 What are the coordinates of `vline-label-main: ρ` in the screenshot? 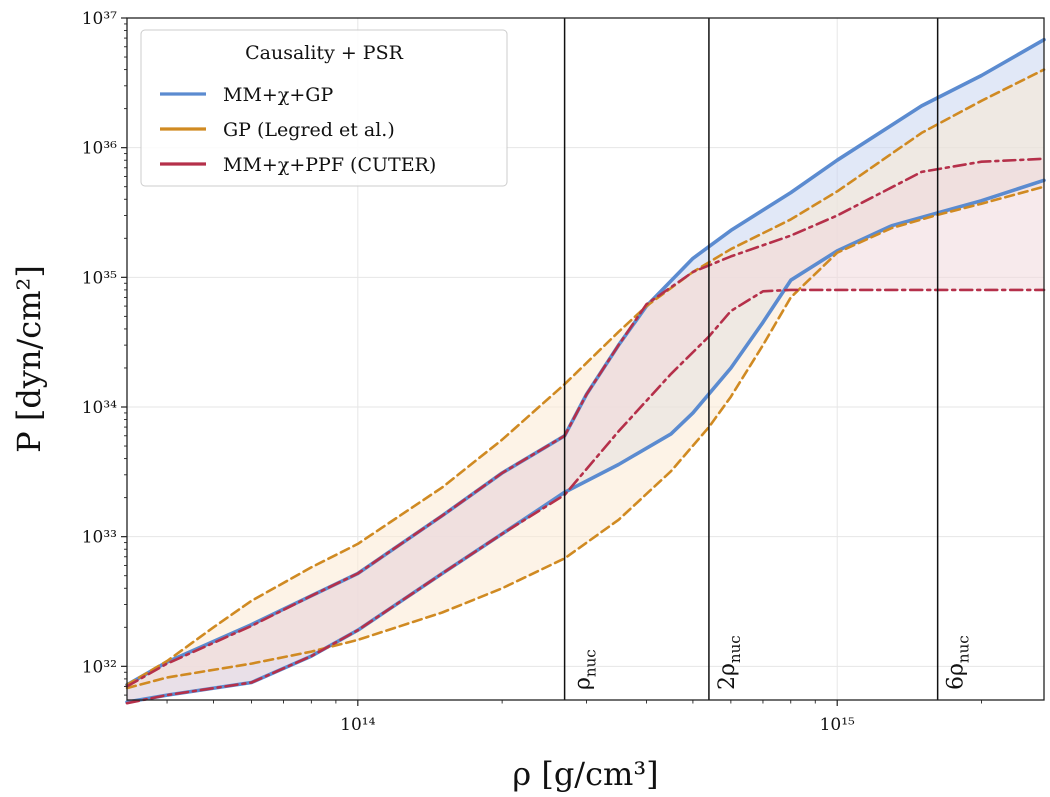 It's located at (583, 683).